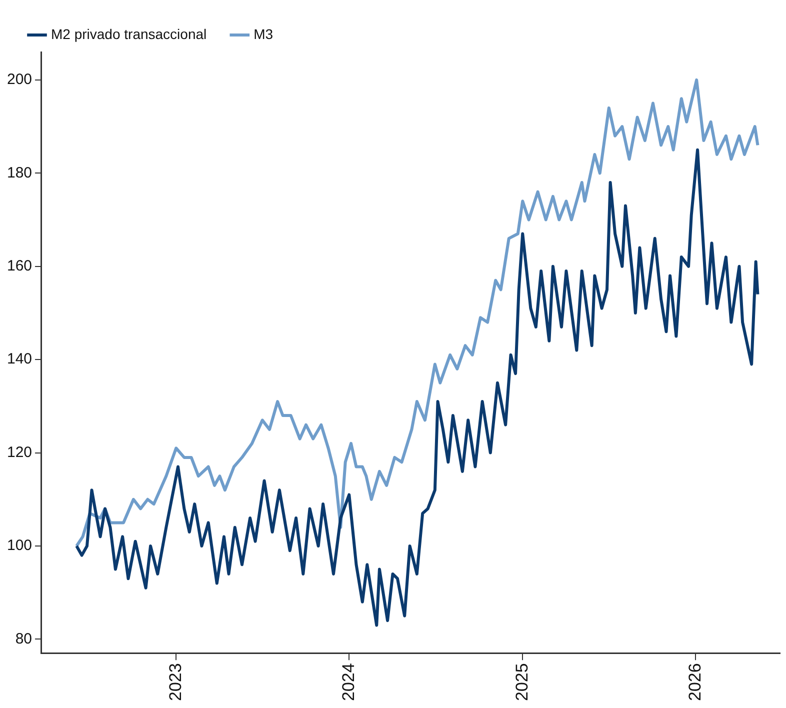 The image size is (786, 708). I want to click on y-tick-label: 200, so click(19, 79).